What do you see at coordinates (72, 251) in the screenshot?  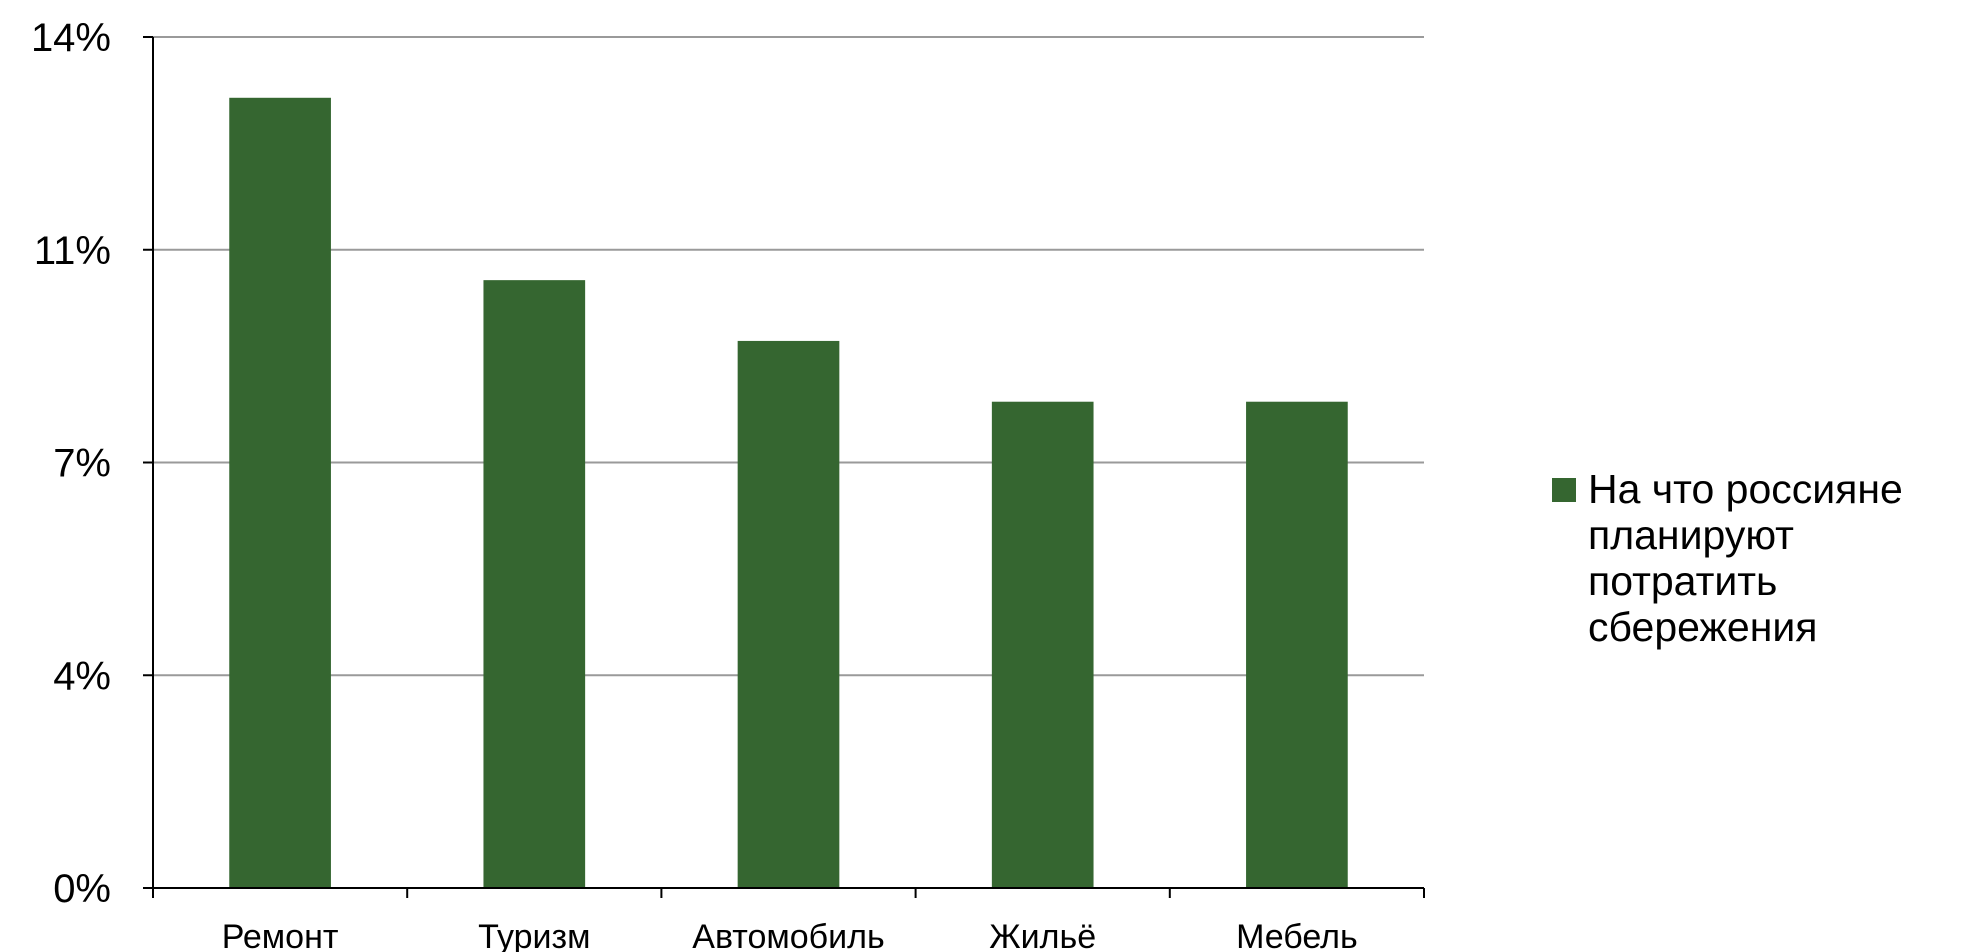 I see `y-tick-label: 11%` at bounding box center [72, 251].